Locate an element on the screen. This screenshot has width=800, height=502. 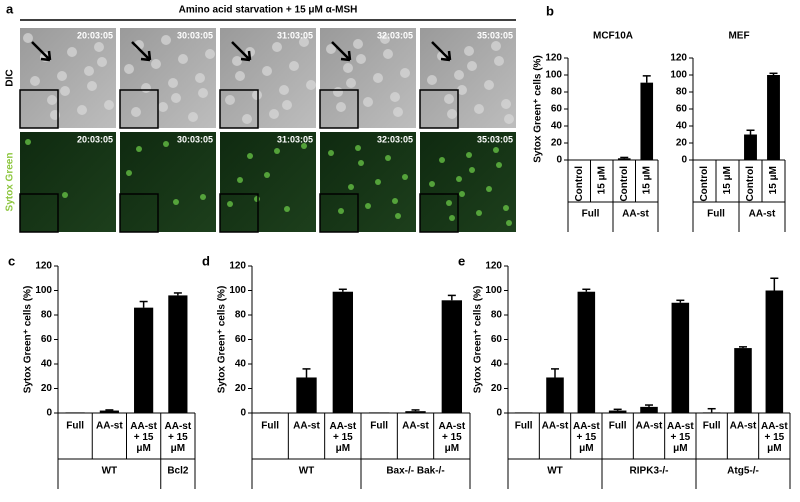
panel-letter: d is located at coordinates (206, 260).